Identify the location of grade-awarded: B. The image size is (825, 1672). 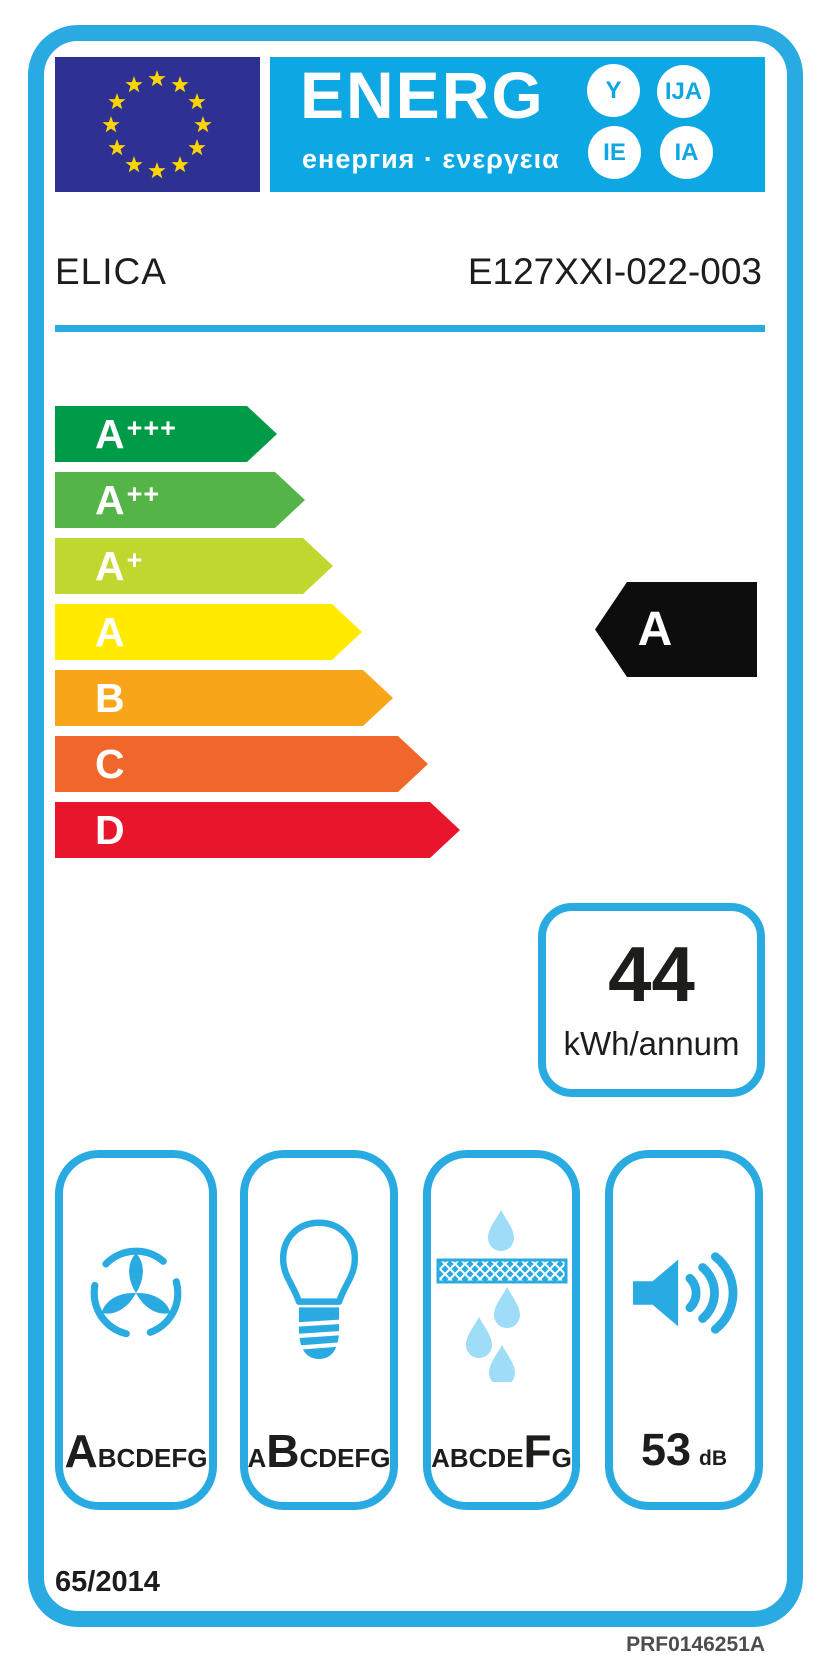
(283, 1451).